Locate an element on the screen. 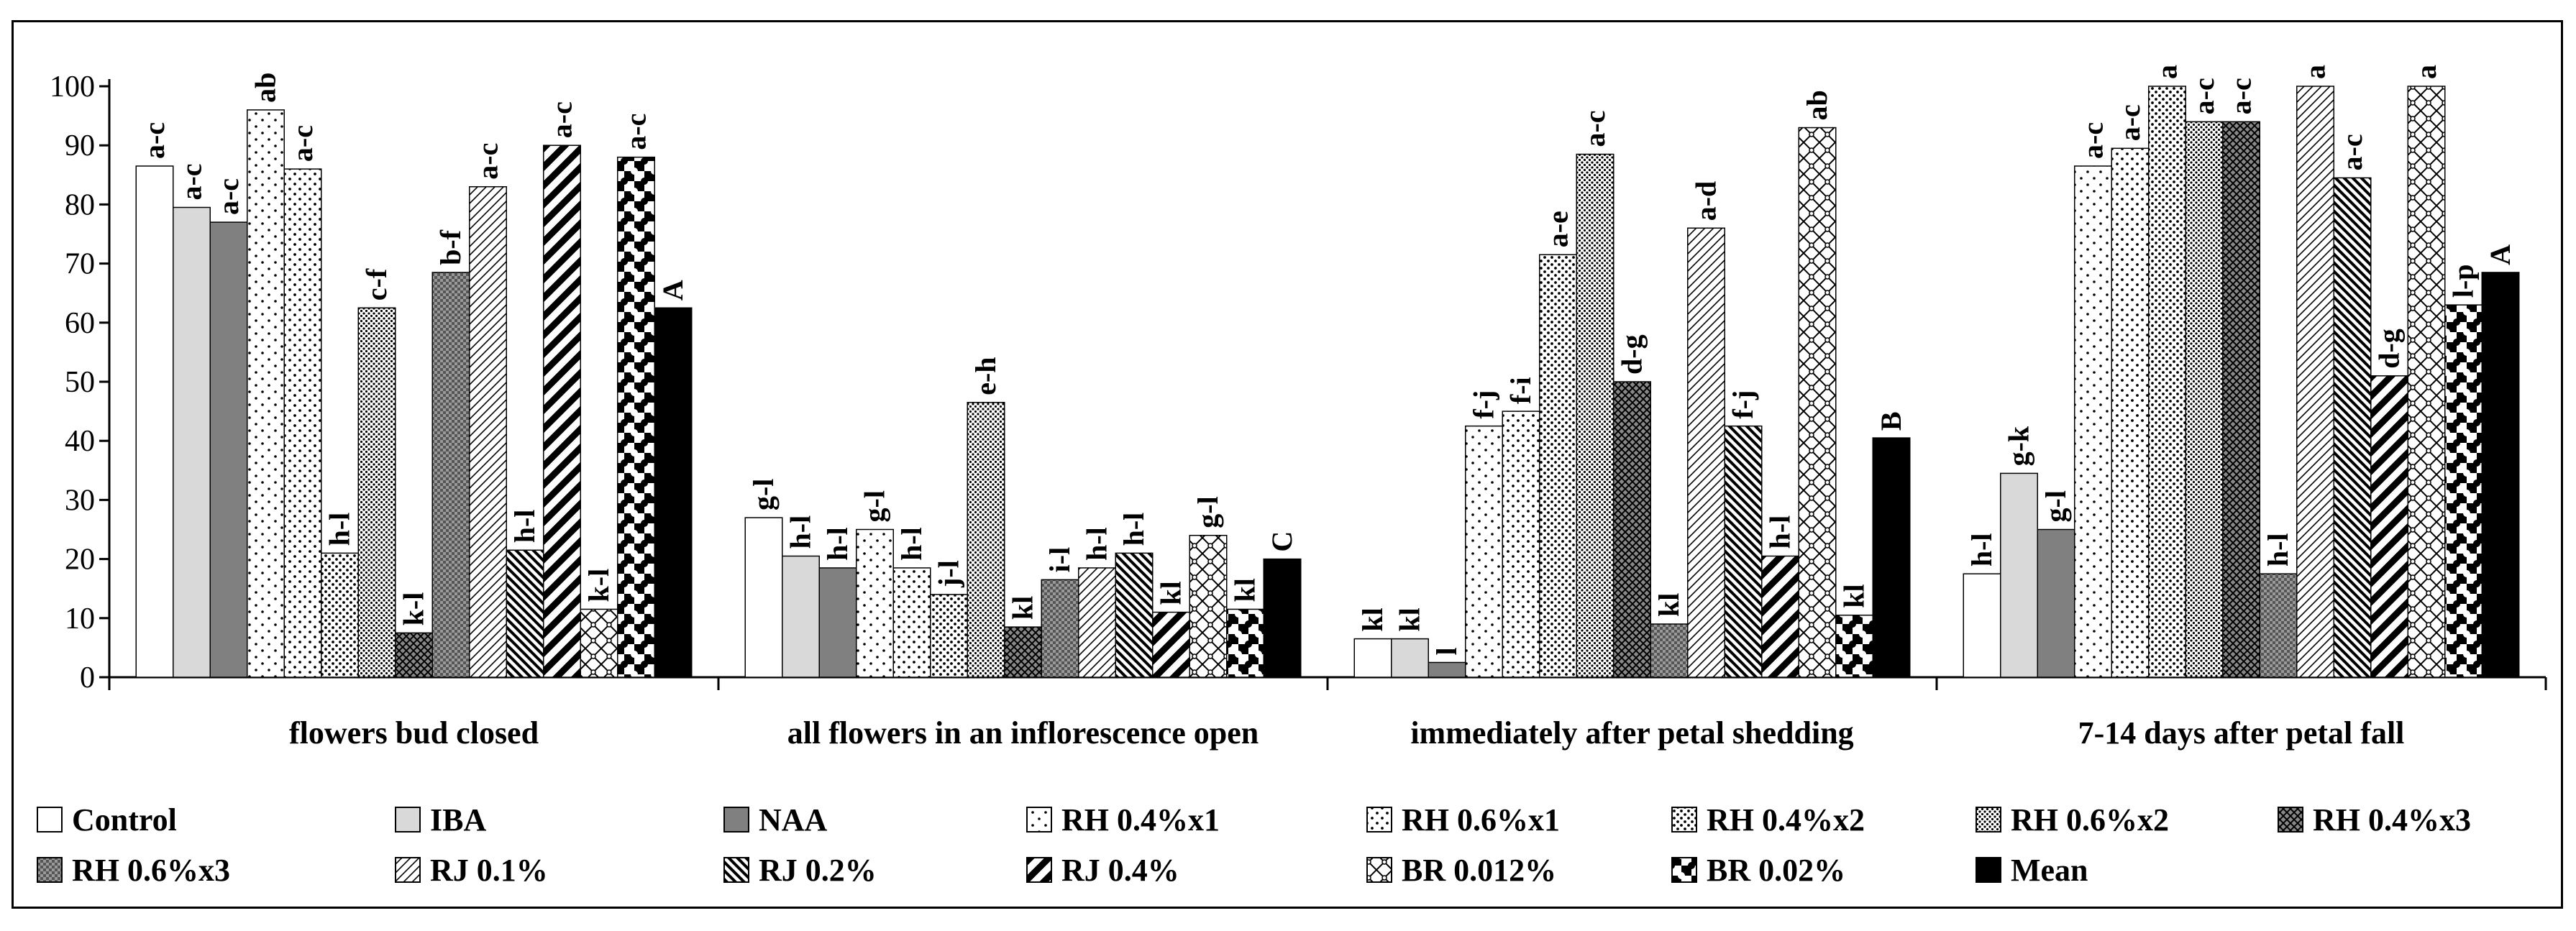 This screenshot has height=931, width=2576. bar-letter-label: i-l is located at coordinates (1059, 560).